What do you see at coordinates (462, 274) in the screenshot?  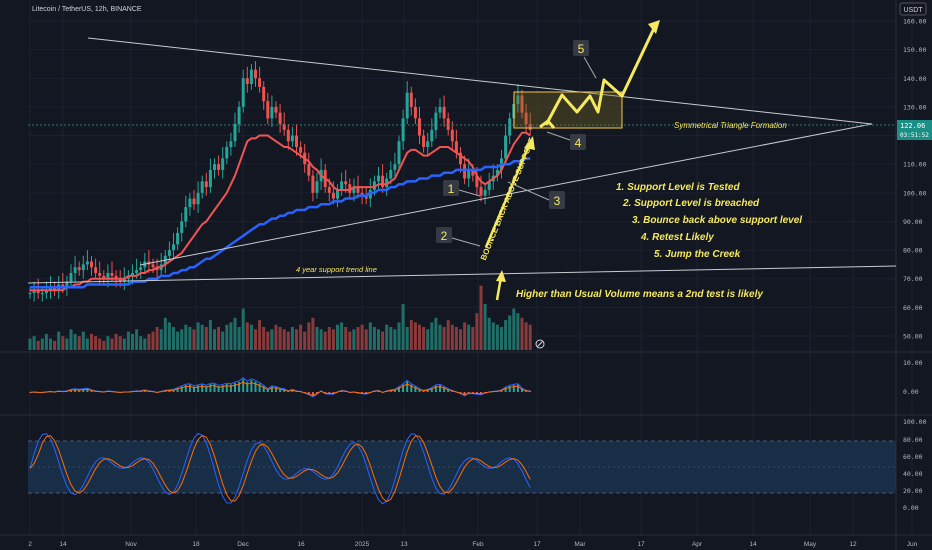 I see `support-trend-line` at bounding box center [462, 274].